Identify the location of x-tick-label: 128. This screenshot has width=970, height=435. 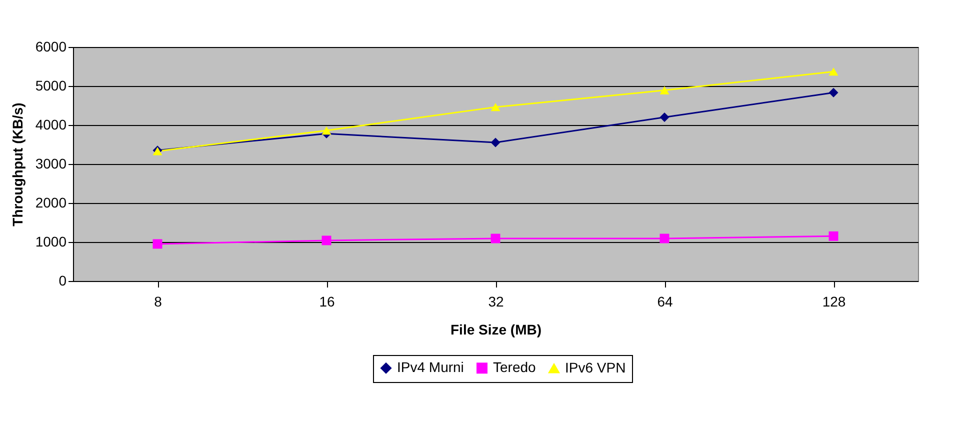
(834, 302).